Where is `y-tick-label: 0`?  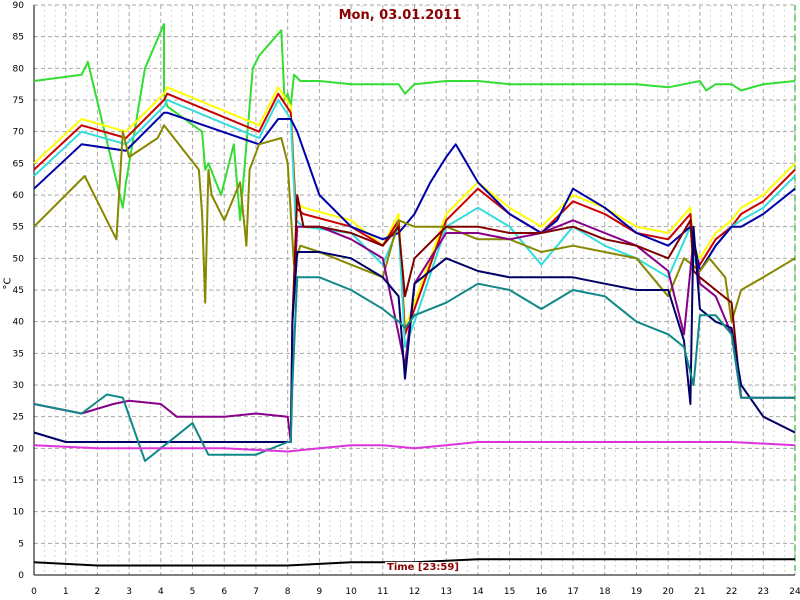
y-tick-label: 0 is located at coordinates (21, 576).